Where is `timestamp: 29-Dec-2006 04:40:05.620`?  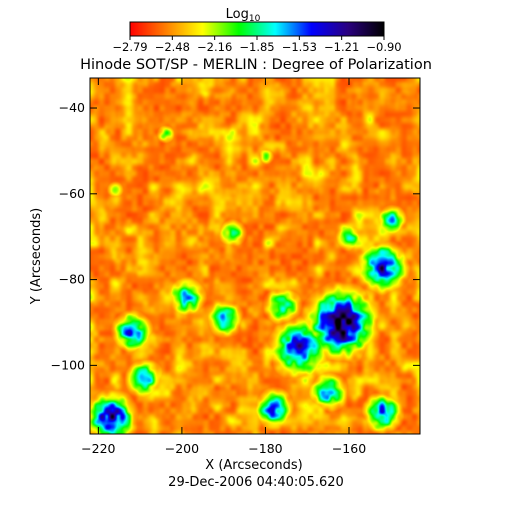
timestamp: 29-Dec-2006 04:40:05.620 is located at coordinates (256, 482).